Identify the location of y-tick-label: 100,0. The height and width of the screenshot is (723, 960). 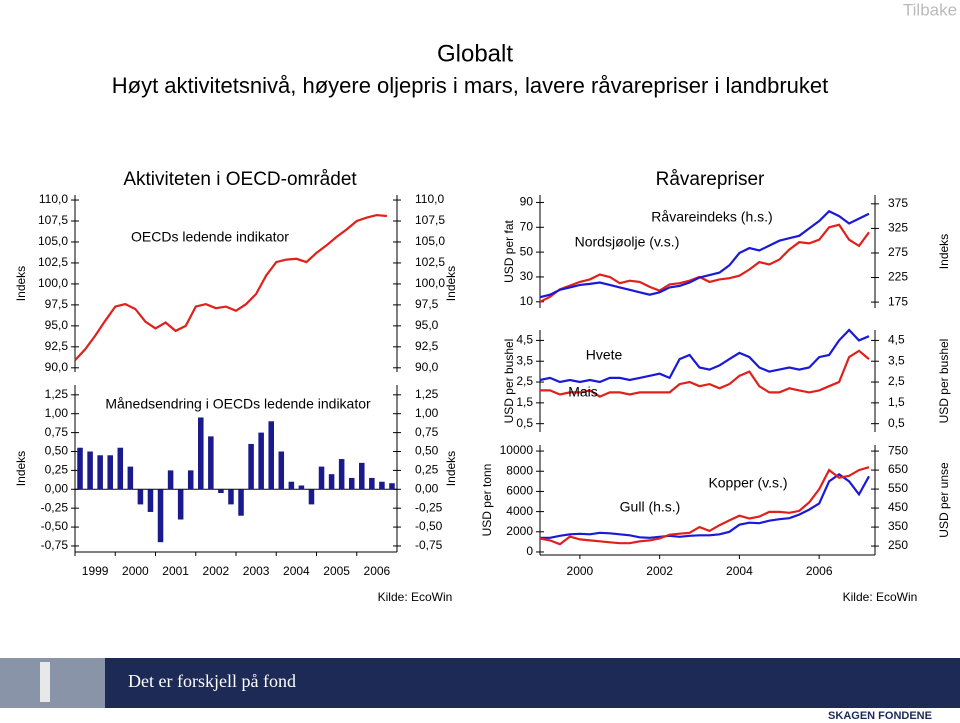
(430, 283).